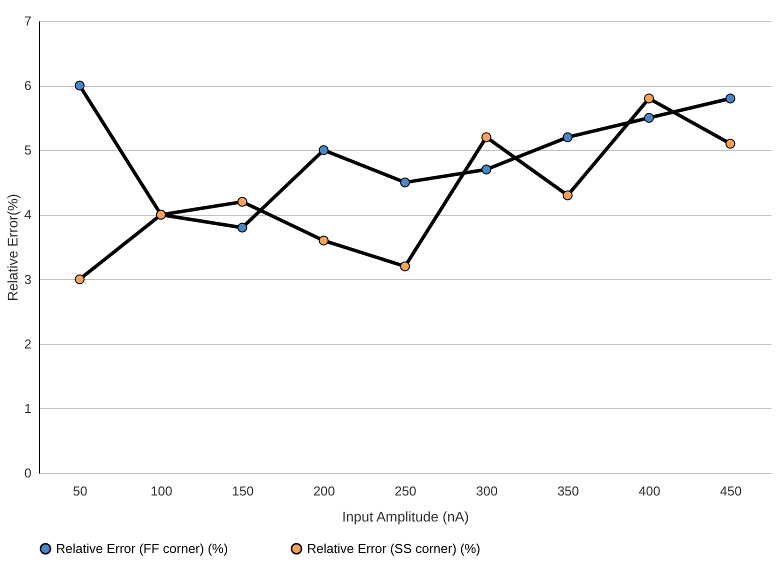 The width and height of the screenshot is (776, 562). I want to click on x-tick-label: 450, so click(731, 491).